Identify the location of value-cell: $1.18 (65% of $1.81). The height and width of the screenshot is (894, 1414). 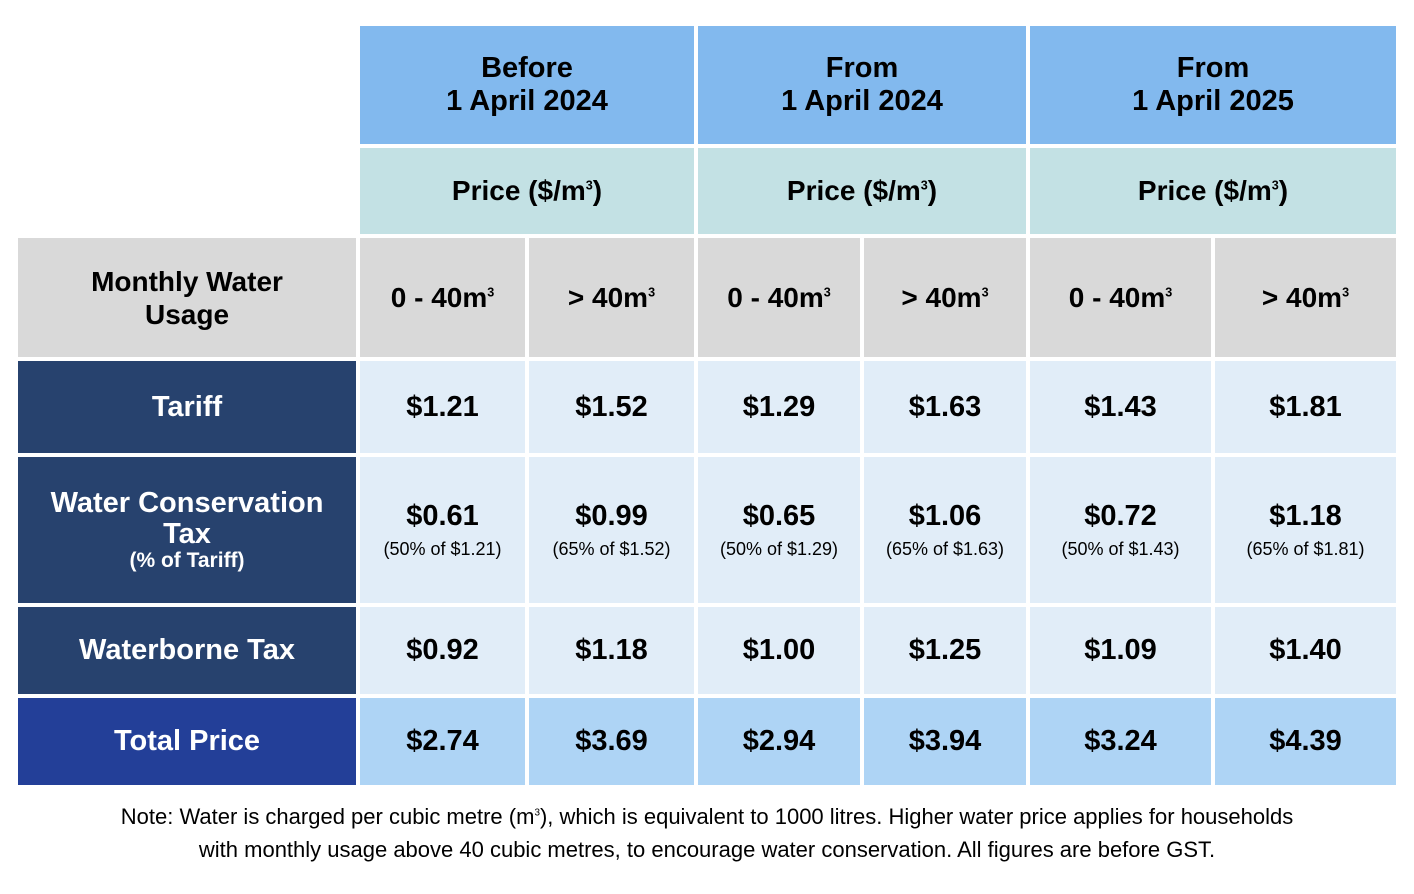
(1305, 530).